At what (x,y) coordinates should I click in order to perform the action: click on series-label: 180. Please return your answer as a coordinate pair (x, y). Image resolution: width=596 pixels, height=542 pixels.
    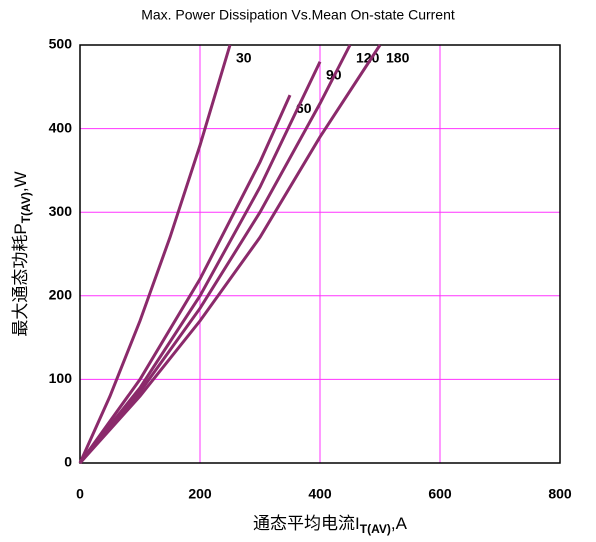
    Looking at the image, I should click on (398, 58).